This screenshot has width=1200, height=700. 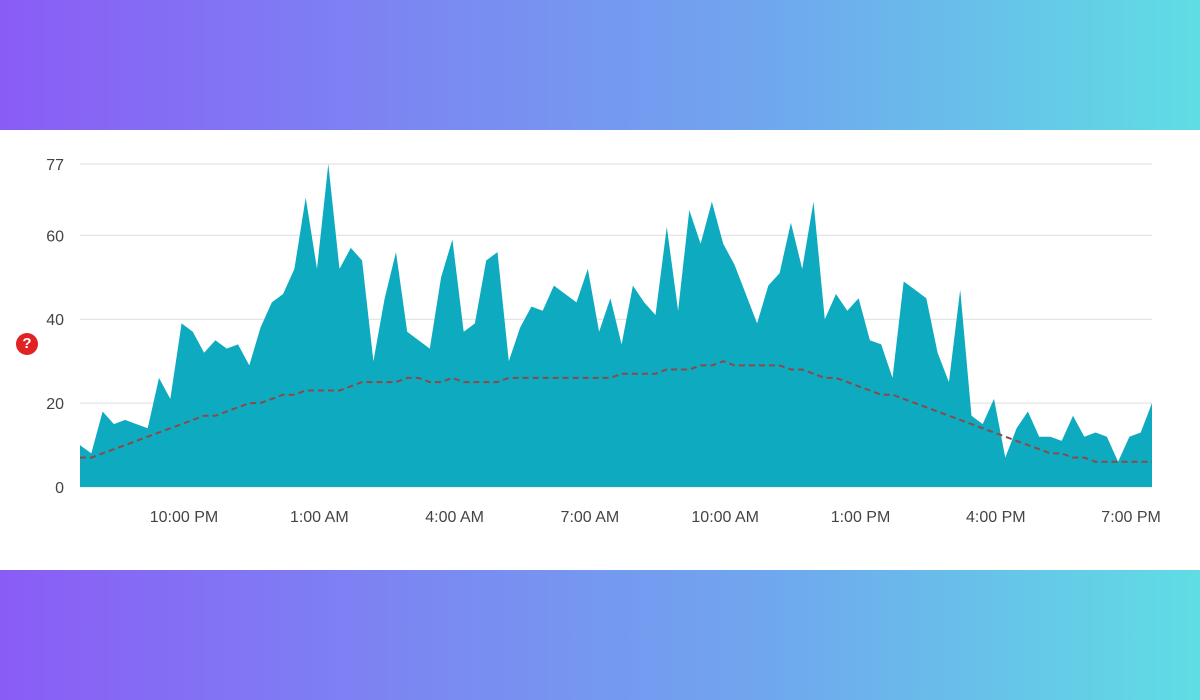 What do you see at coordinates (184, 517) in the screenshot?
I see `x-tick-label: 10:00 PM` at bounding box center [184, 517].